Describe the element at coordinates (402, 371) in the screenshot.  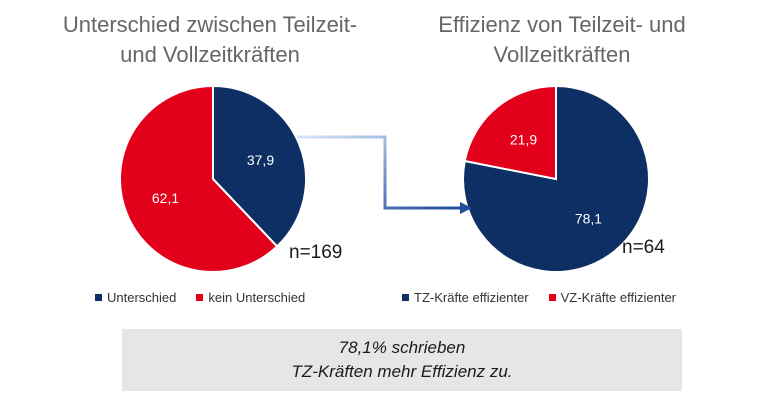
I see `summary-note-line2: TZ-Kräften mehr Effizienz zu.` at that location.